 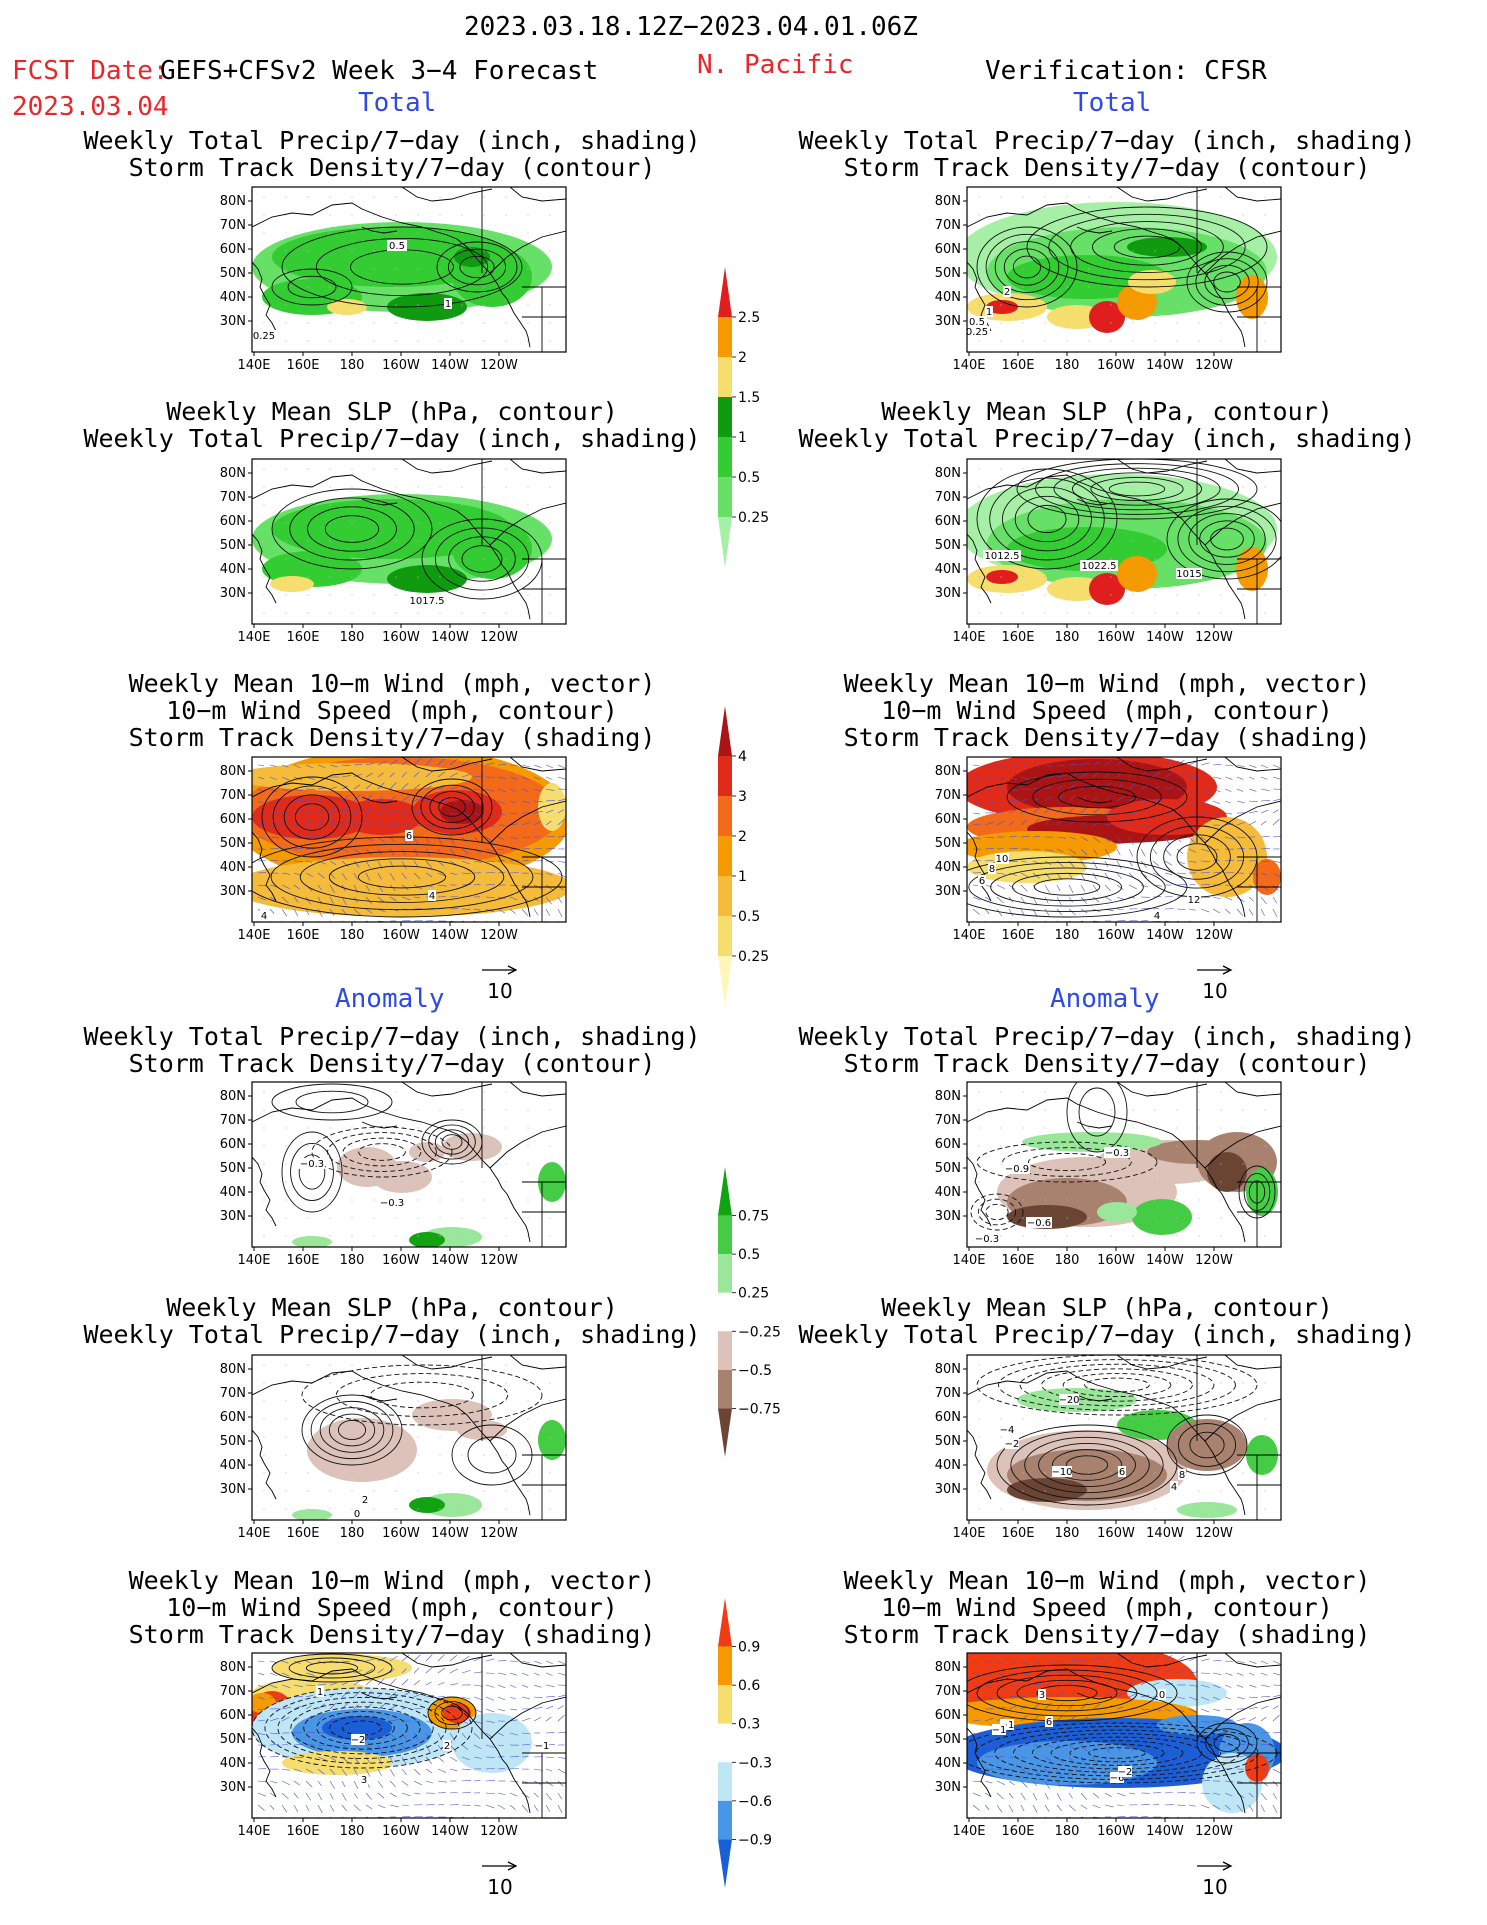 What do you see at coordinates (500, 981) in the screenshot?
I see `vector-reference-L3: 10` at bounding box center [500, 981].